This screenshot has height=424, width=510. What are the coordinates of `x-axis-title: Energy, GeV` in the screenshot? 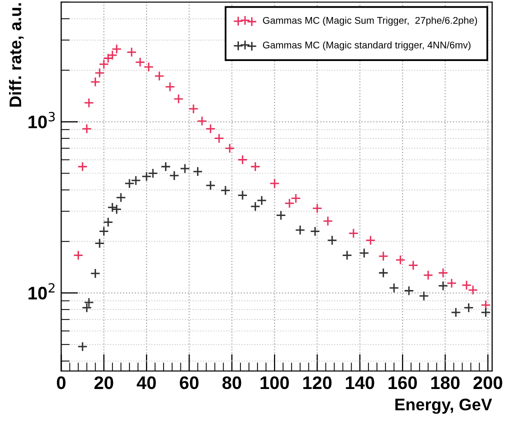 It's located at (443, 406).